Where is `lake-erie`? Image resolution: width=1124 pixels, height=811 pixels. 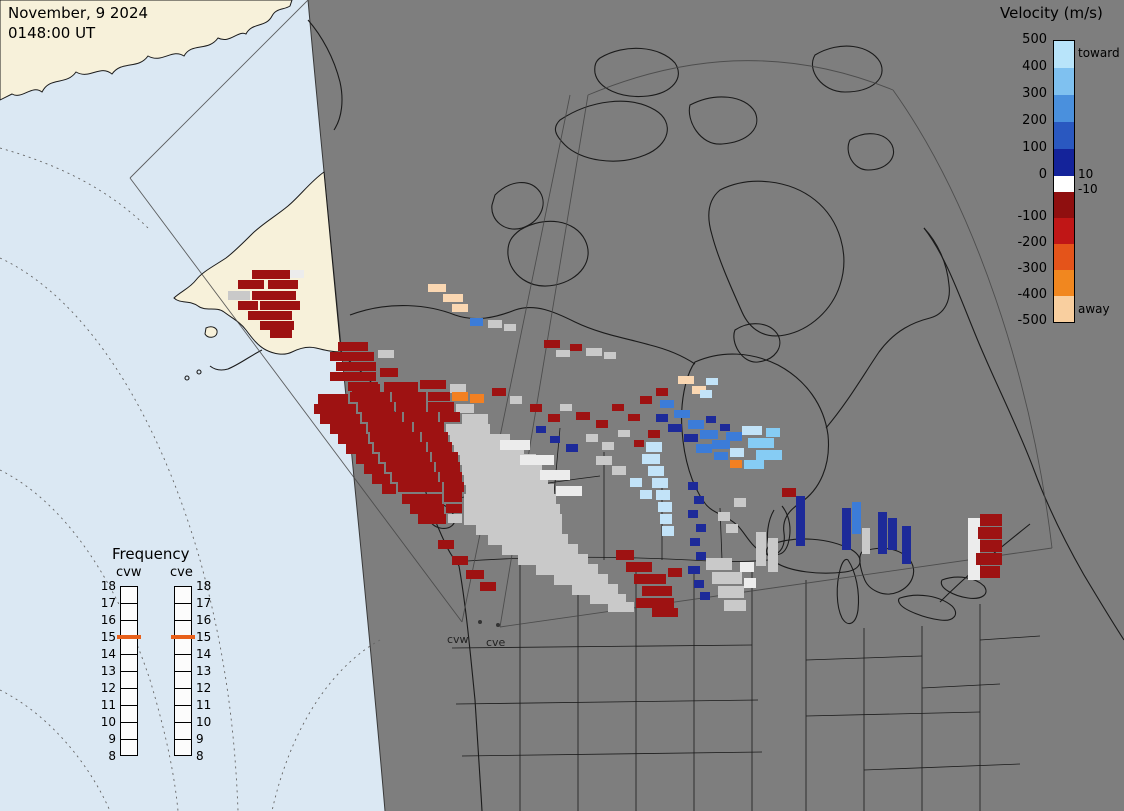 lake-erie is located at coordinates (927, 607).